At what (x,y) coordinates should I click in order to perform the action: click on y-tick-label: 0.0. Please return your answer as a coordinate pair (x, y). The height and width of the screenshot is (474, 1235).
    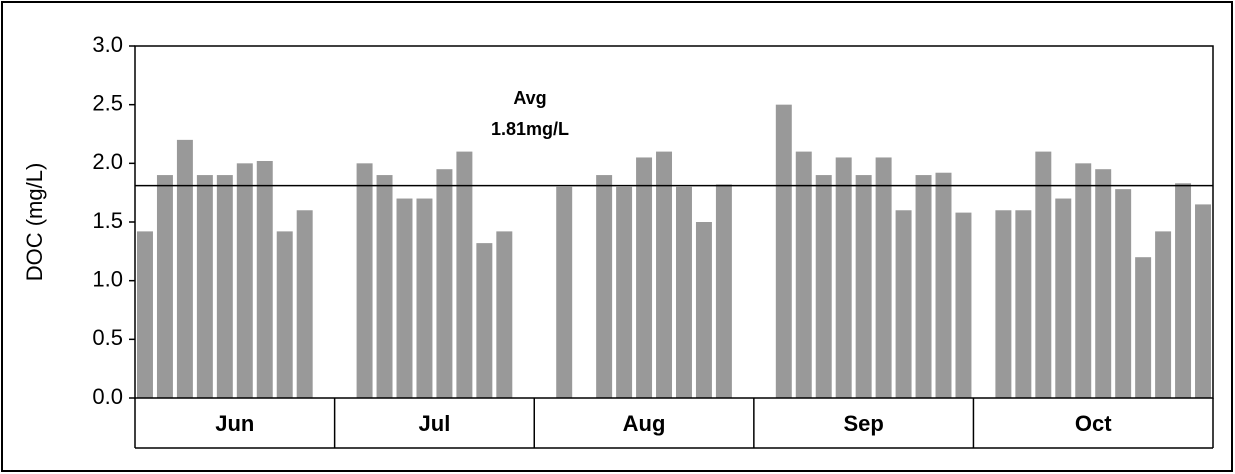
    Looking at the image, I should click on (107, 396).